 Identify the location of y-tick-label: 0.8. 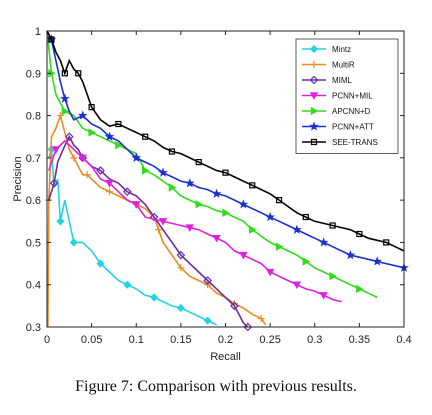
(33, 117).